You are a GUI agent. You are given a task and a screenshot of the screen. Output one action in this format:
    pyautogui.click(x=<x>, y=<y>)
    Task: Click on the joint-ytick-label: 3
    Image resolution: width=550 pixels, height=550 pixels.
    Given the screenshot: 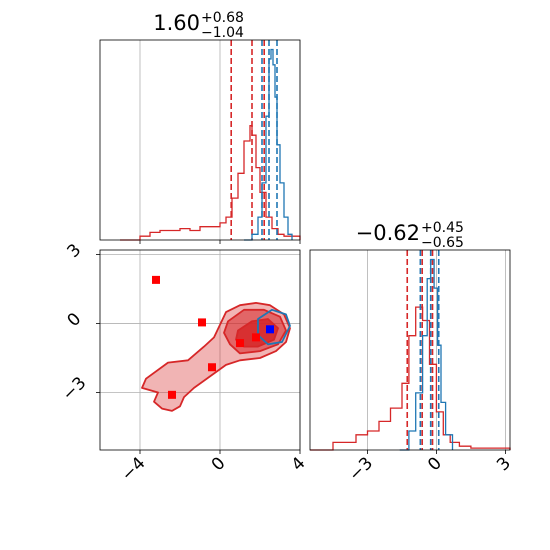 What is the action you would take?
    pyautogui.click(x=75, y=251)
    